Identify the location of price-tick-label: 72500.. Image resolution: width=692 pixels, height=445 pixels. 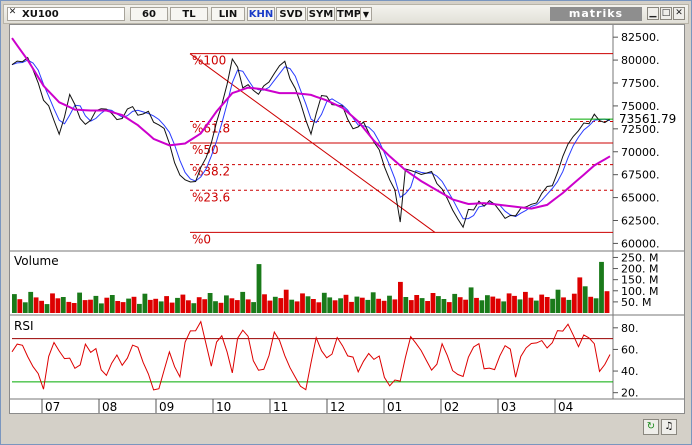
(640, 129).